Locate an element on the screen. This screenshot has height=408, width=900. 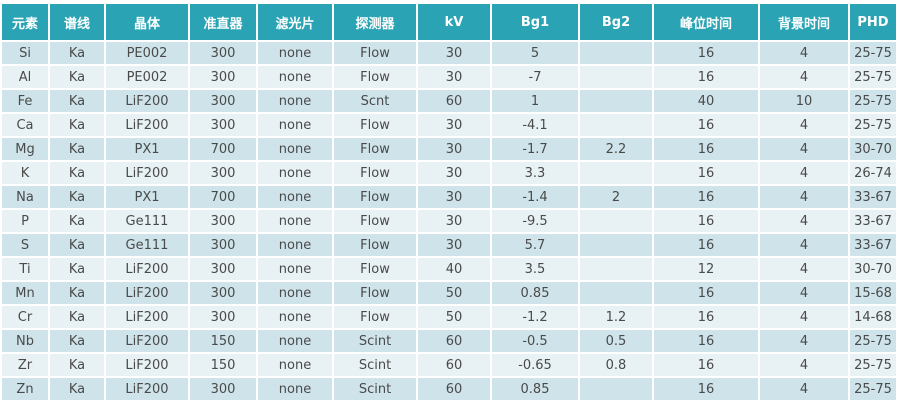
cell-element: P is located at coordinates (25, 221).